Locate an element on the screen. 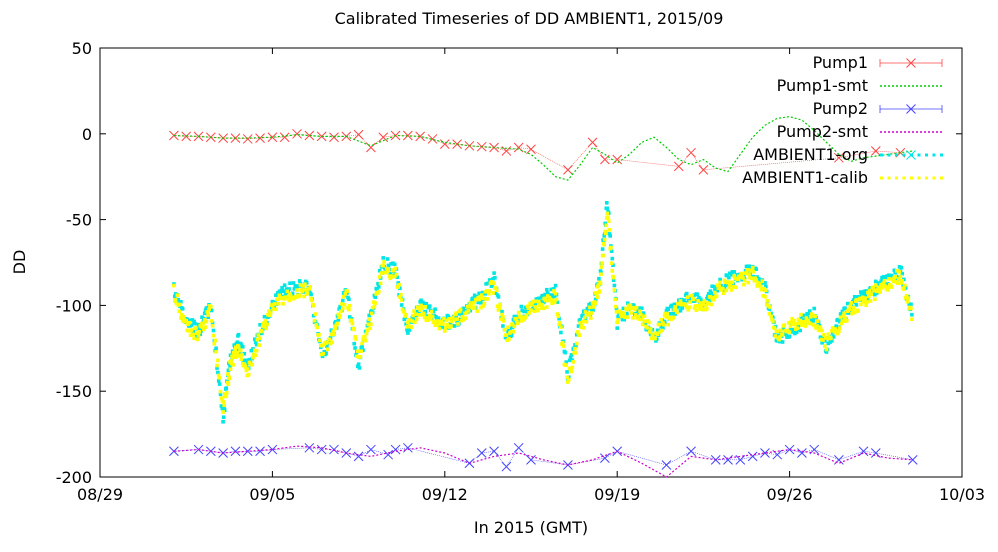  legend-item: Pump1-smt is located at coordinates (859, 85).